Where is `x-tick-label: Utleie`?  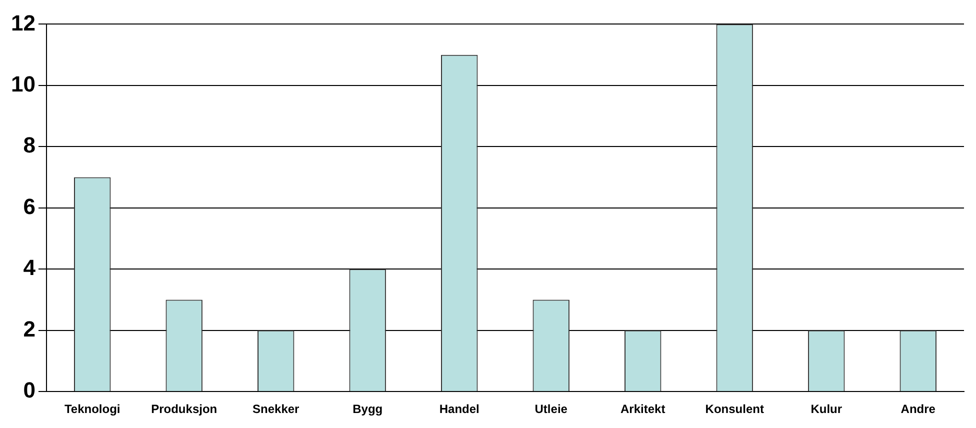
x-tick-label: Utleie is located at coordinates (551, 409).